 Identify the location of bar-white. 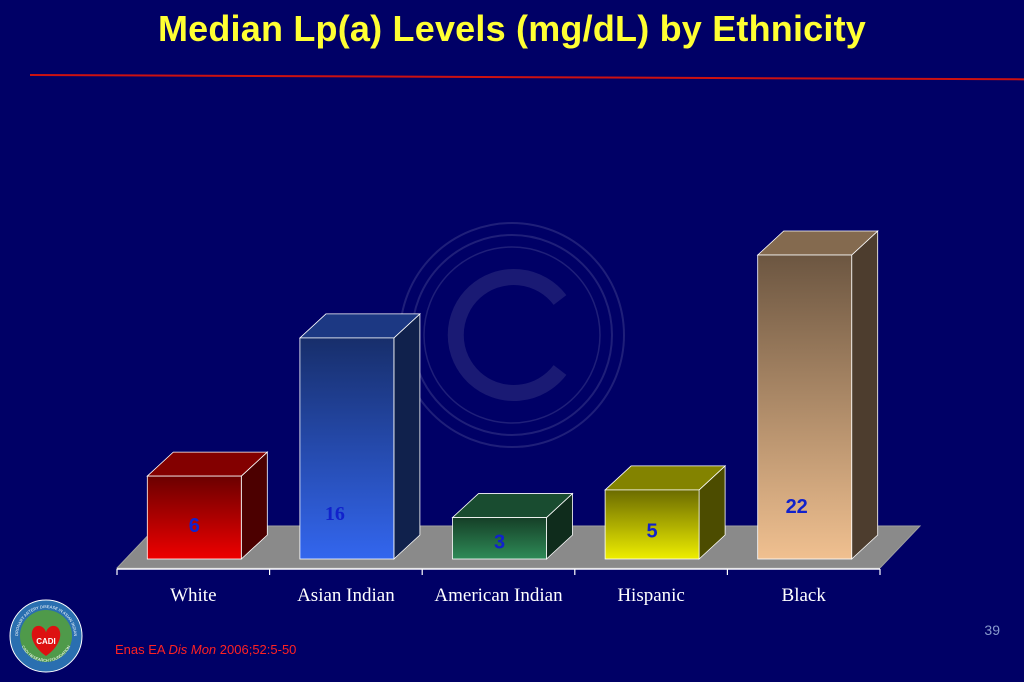
(207, 505).